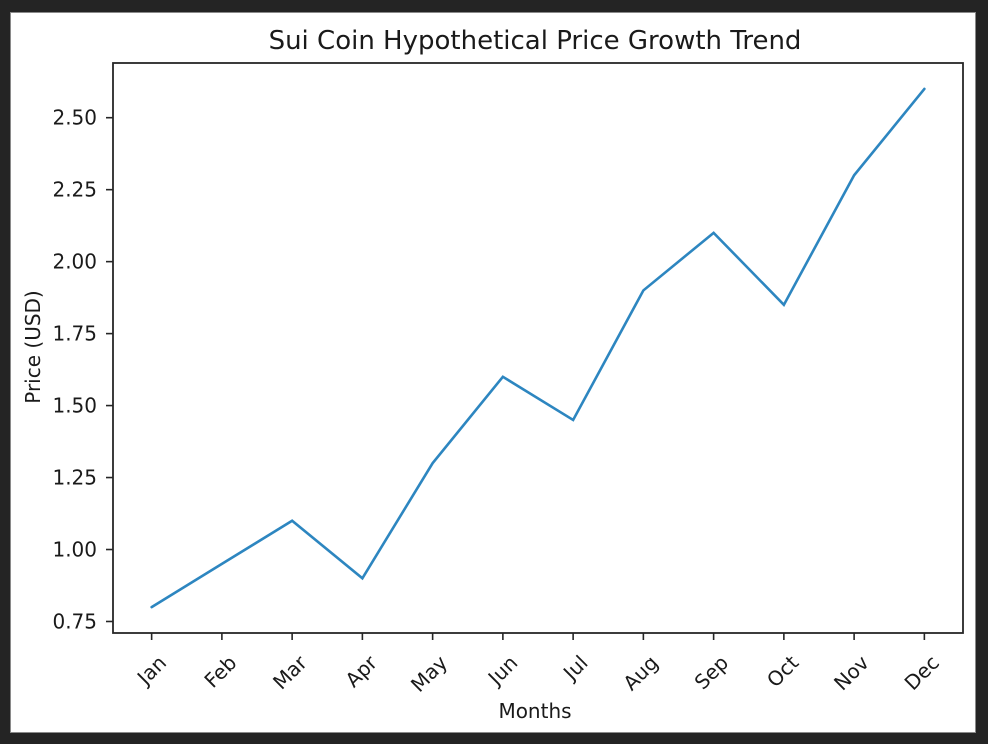 Image resolution: width=988 pixels, height=744 pixels. Describe the element at coordinates (74, 550) in the screenshot. I see `y-tick-label: 1.00` at that location.